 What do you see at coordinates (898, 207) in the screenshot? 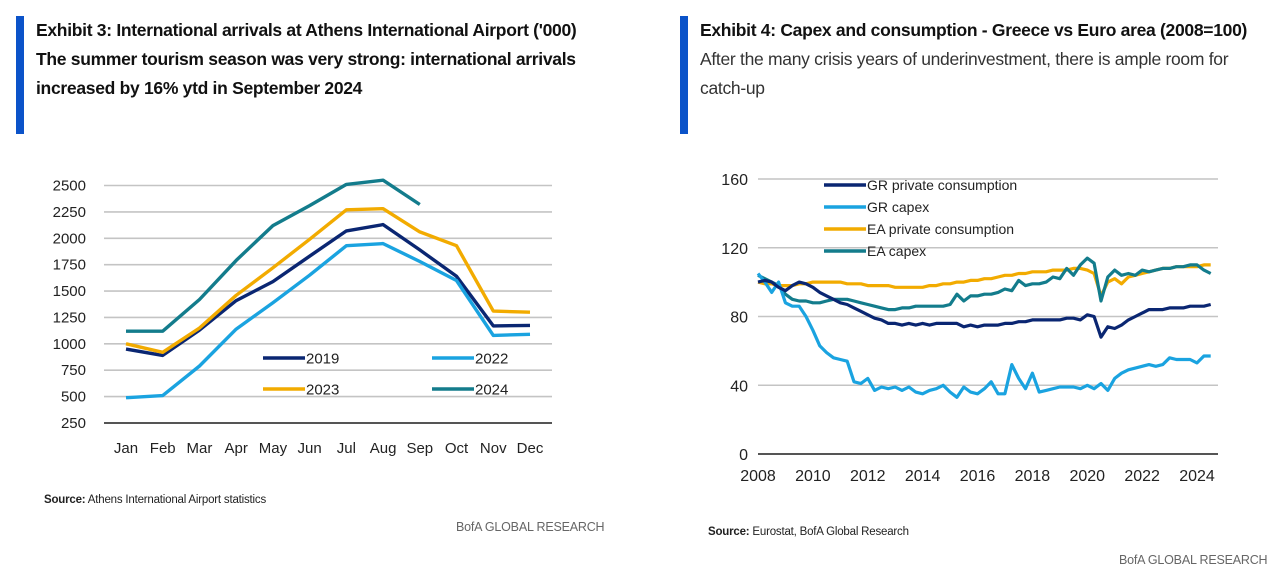
I see `legend-label-gr-capex: GR capex` at bounding box center [898, 207].